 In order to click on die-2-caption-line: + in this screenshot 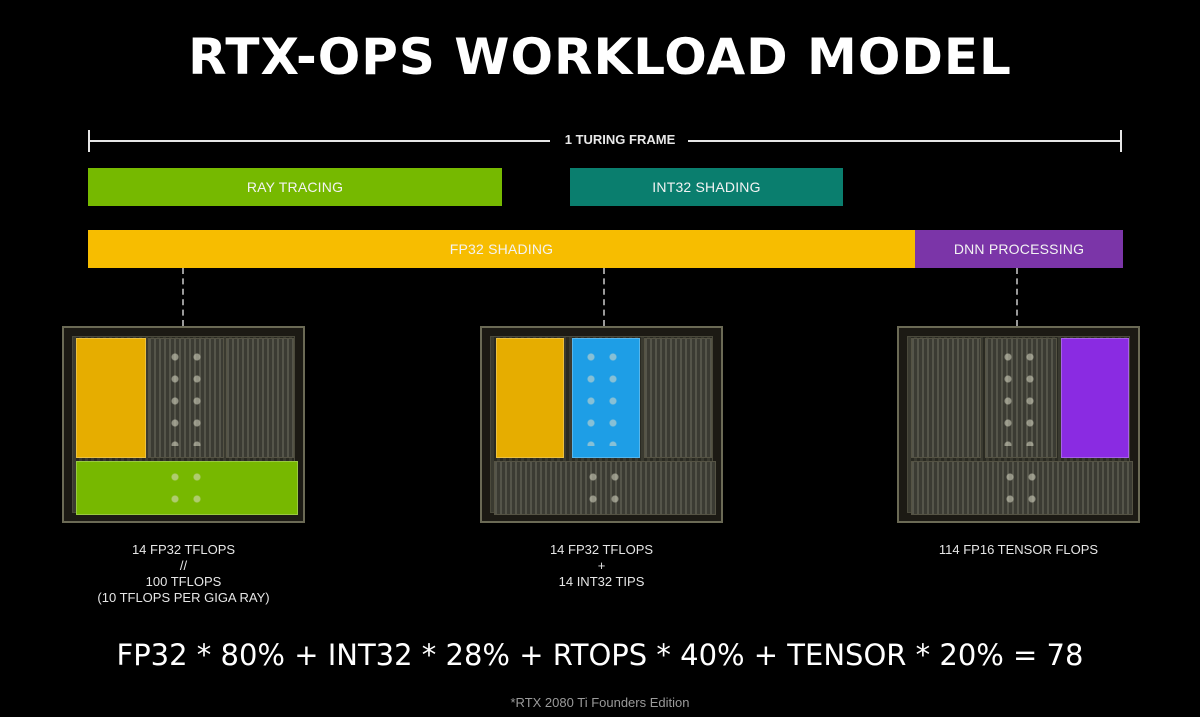, I will do `click(601, 565)`.